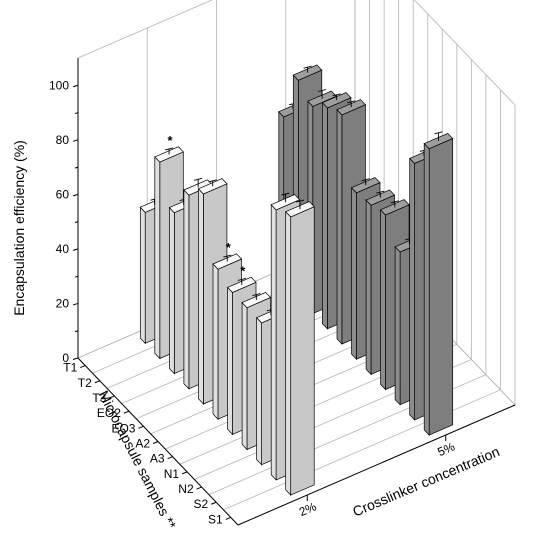  Describe the element at coordinates (19, 228) in the screenshot. I see `z-axis-title: Encapsulation efficiency (%)` at that location.